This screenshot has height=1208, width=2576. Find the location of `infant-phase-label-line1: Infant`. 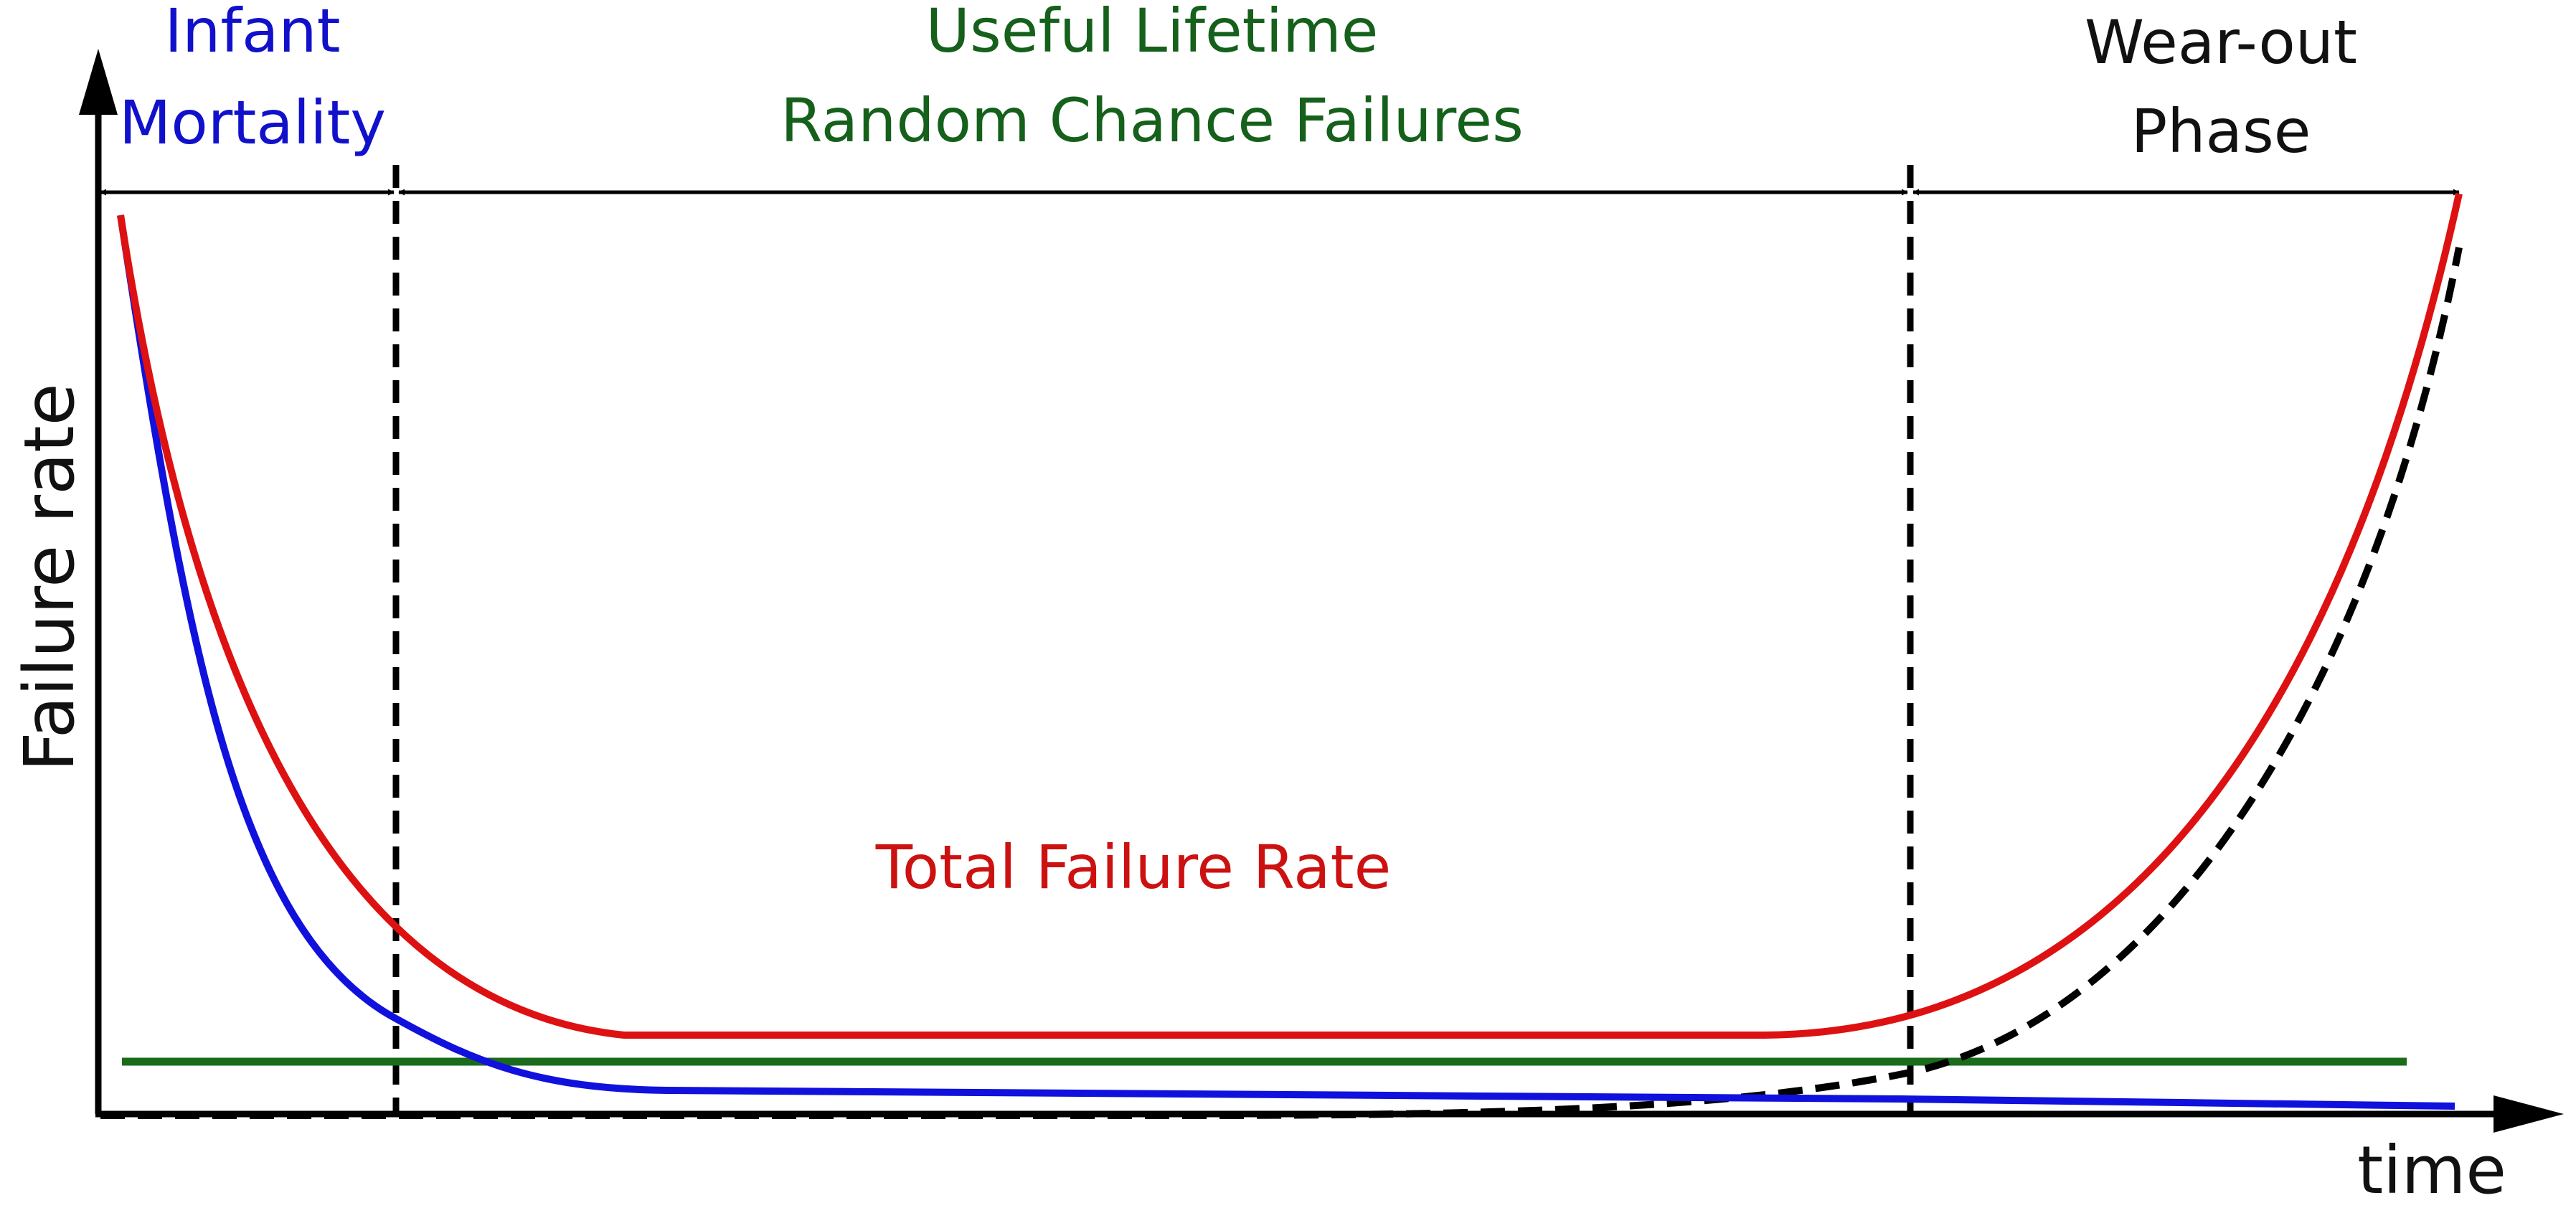

infant-phase-label-line1: Infant is located at coordinates (252, 33).